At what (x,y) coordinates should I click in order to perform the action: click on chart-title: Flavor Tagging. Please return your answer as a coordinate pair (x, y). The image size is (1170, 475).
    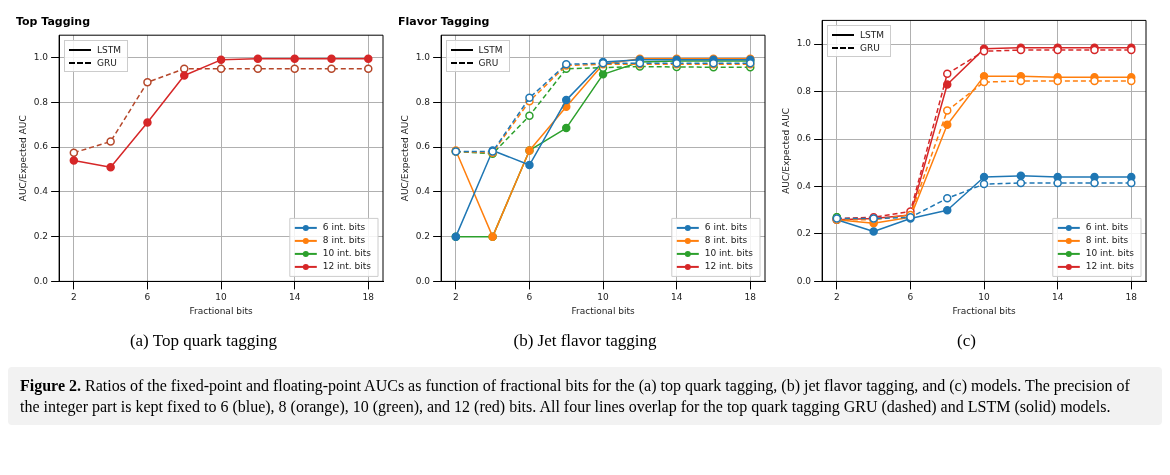
    Looking at the image, I should click on (443, 22).